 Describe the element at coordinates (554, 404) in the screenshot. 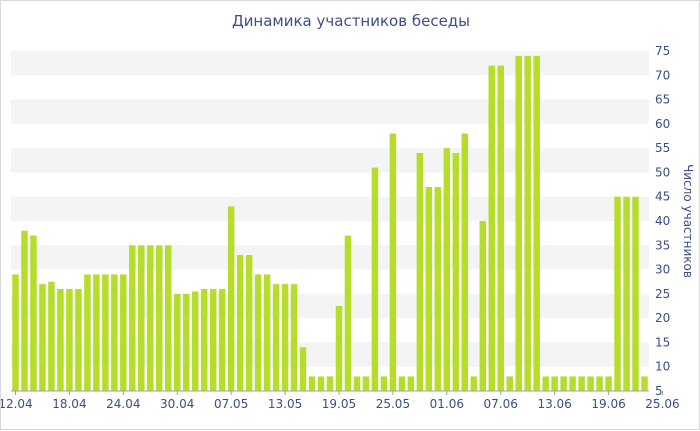

I see `x-tick-label: 13.06` at that location.